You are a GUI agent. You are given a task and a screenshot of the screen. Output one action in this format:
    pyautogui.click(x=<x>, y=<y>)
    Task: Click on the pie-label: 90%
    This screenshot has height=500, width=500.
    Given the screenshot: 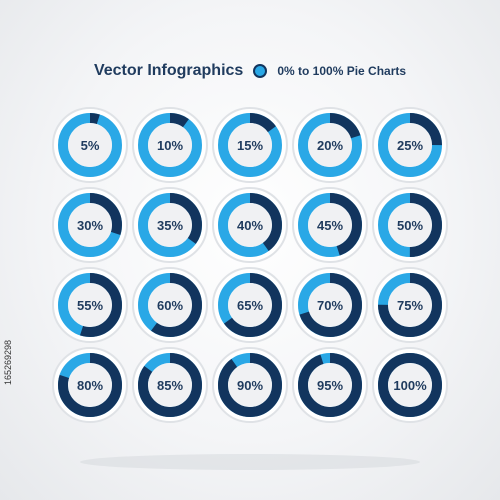 What is the action you would take?
    pyautogui.click(x=250, y=385)
    